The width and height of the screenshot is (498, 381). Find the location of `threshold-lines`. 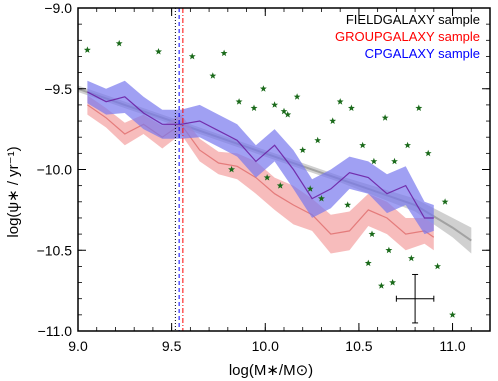

threshold-lines is located at coordinates (179, 169).